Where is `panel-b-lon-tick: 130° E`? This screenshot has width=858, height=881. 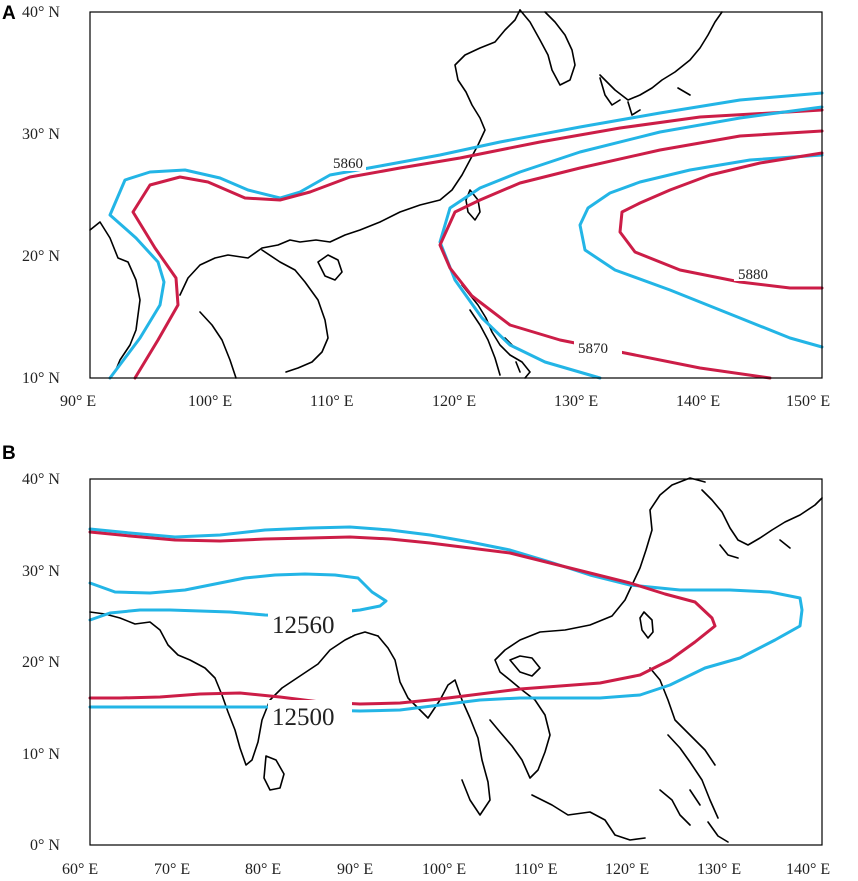 panel-b-lon-tick: 130° E is located at coordinates (719, 869).